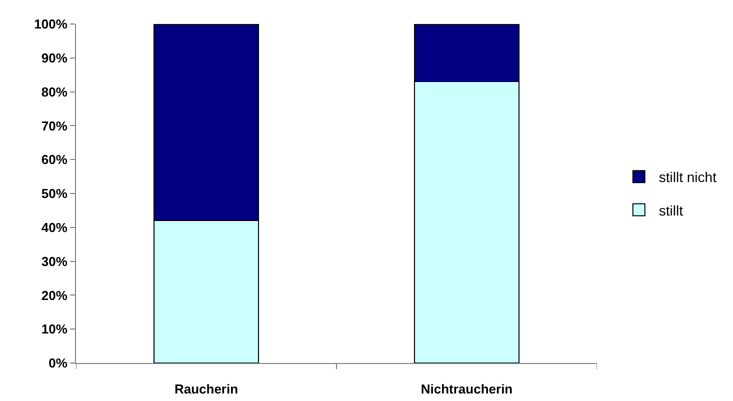 This screenshot has height=401, width=733. Describe the element at coordinates (54, 92) in the screenshot. I see `y-tick-label: 80%` at that location.